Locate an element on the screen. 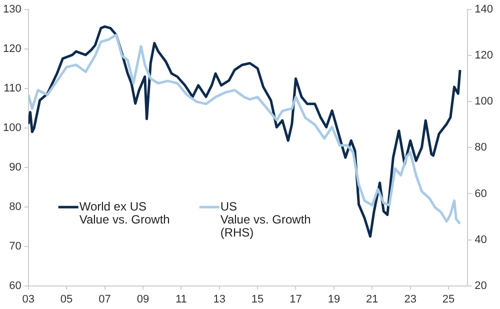 This screenshot has width=500, height=309. y2-tick-label: 40 is located at coordinates (480, 240).